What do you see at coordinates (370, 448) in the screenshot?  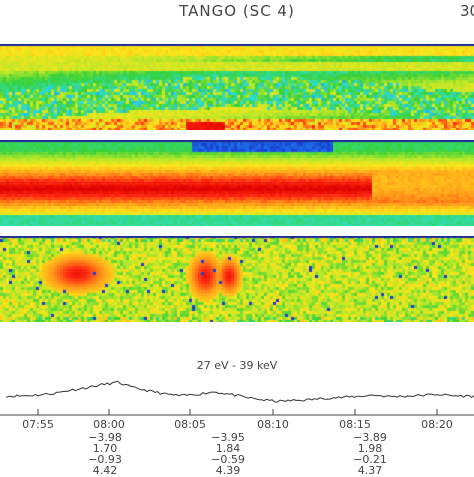 I see `ephemeris-value: 1.98` at bounding box center [370, 448].